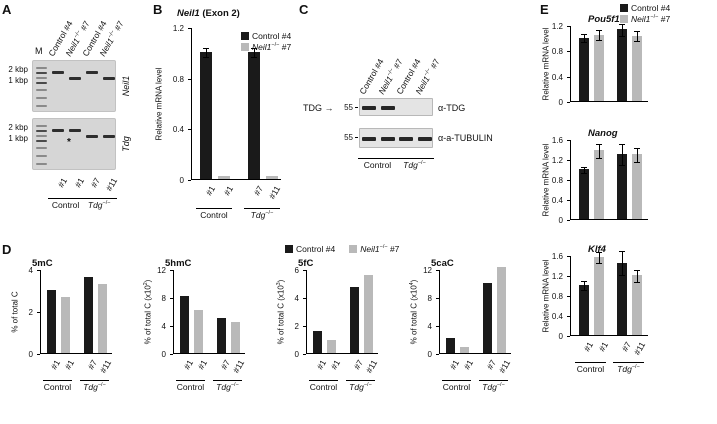  Describe the element at coordinates (306, 263) in the screenshot. I see `label-segment: 5fC` at that location.